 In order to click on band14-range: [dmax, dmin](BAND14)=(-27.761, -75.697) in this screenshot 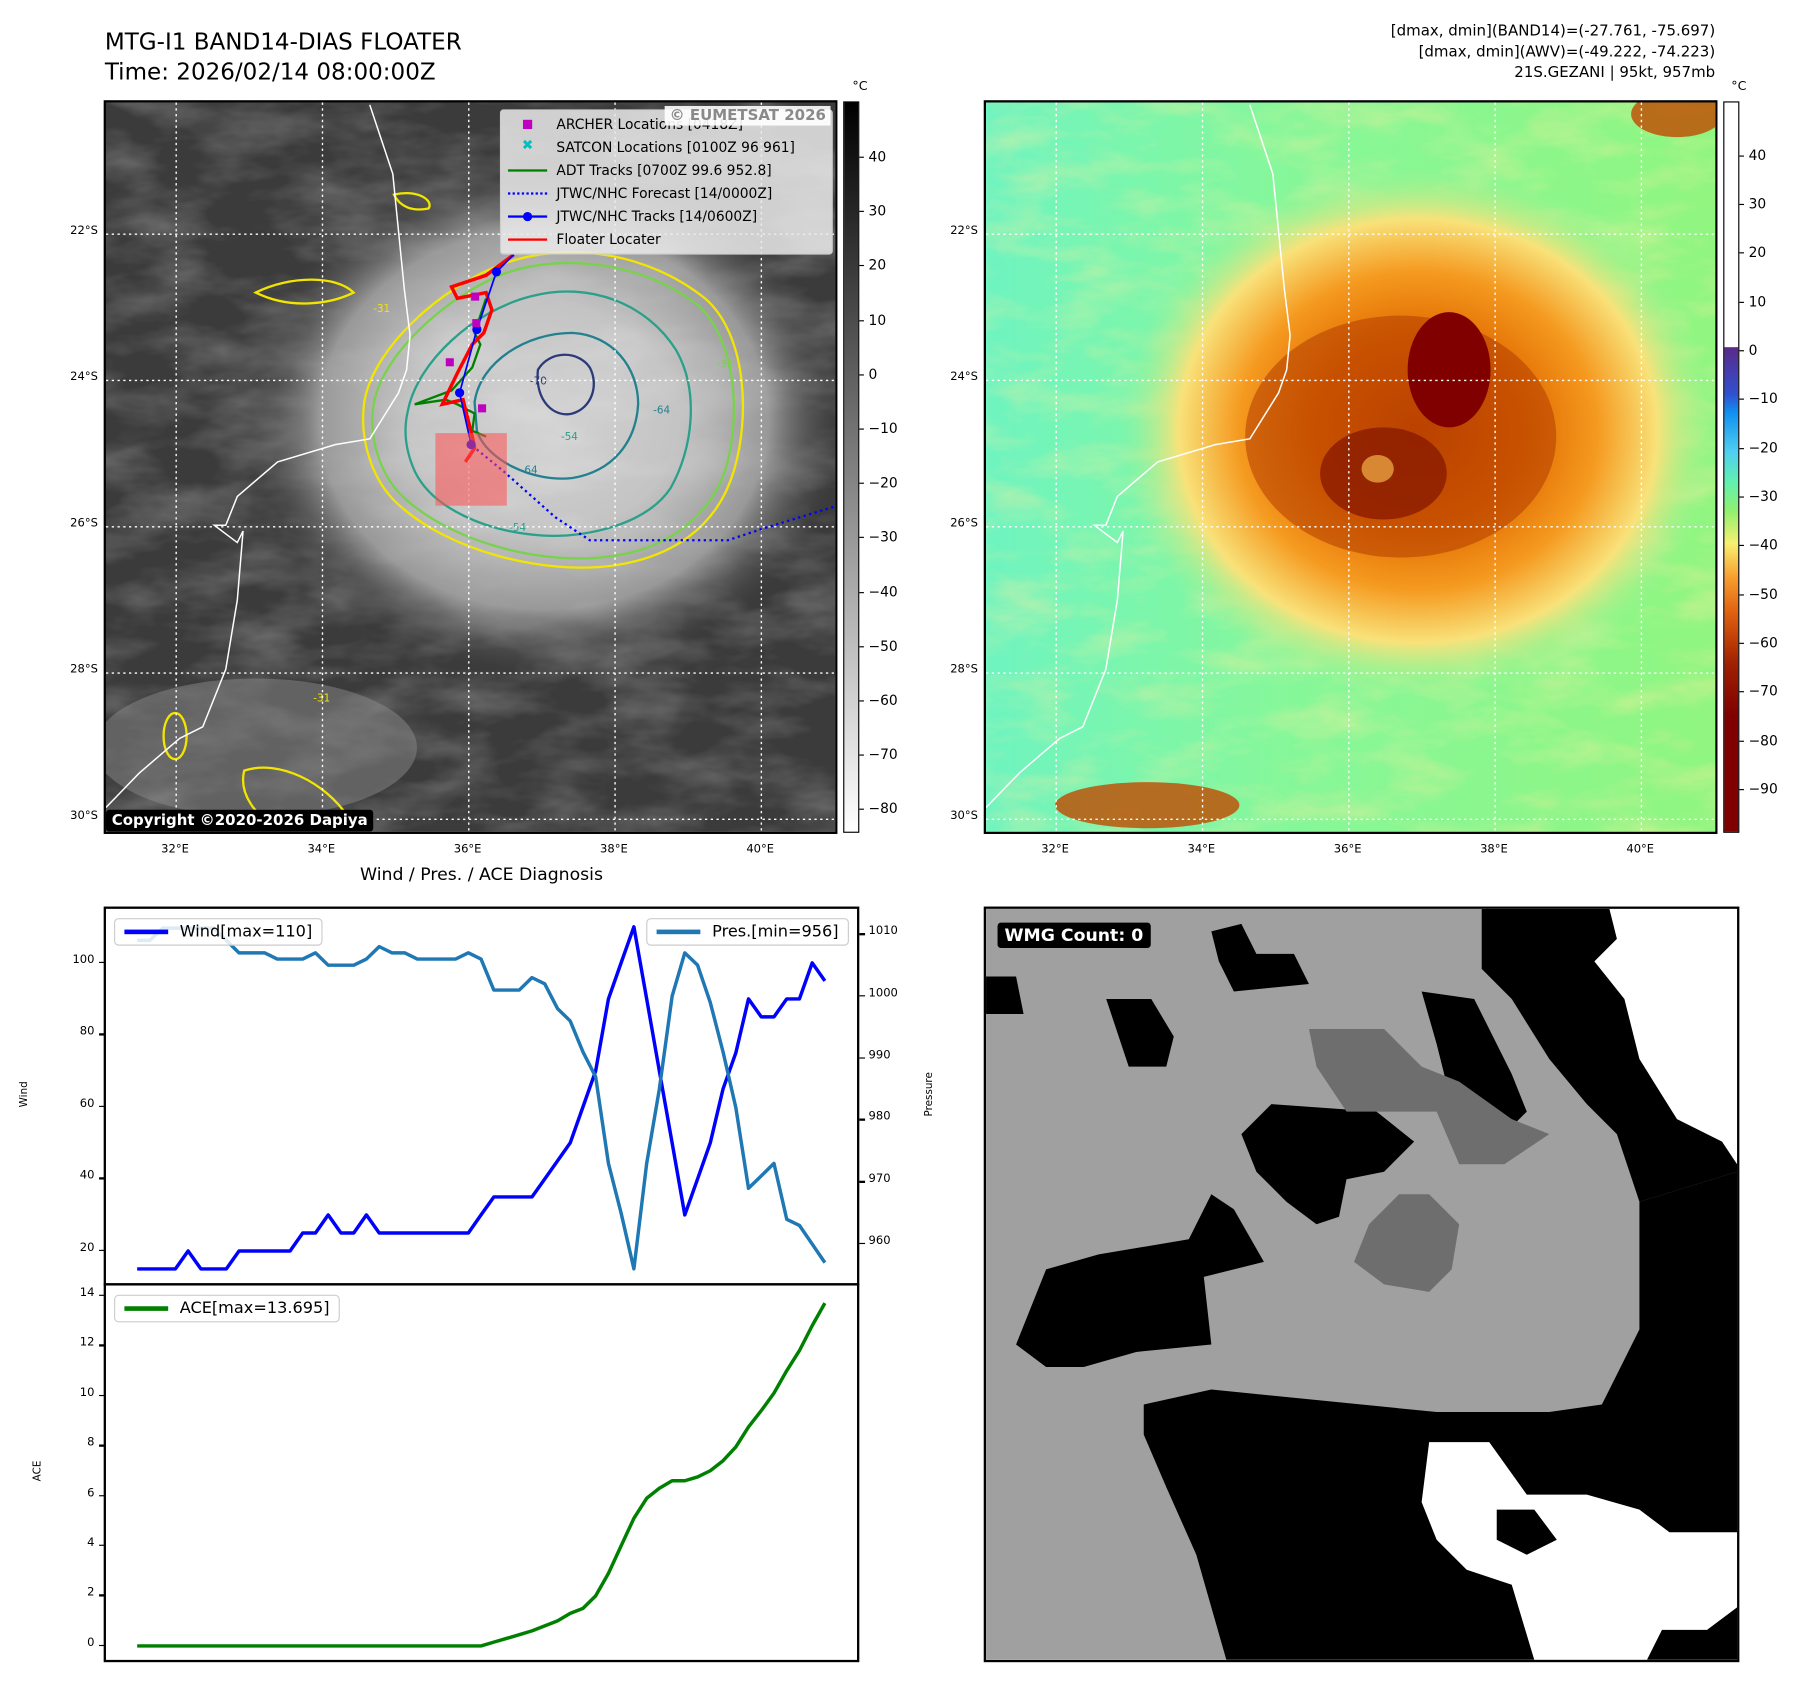, I will do `click(1553, 32)`.